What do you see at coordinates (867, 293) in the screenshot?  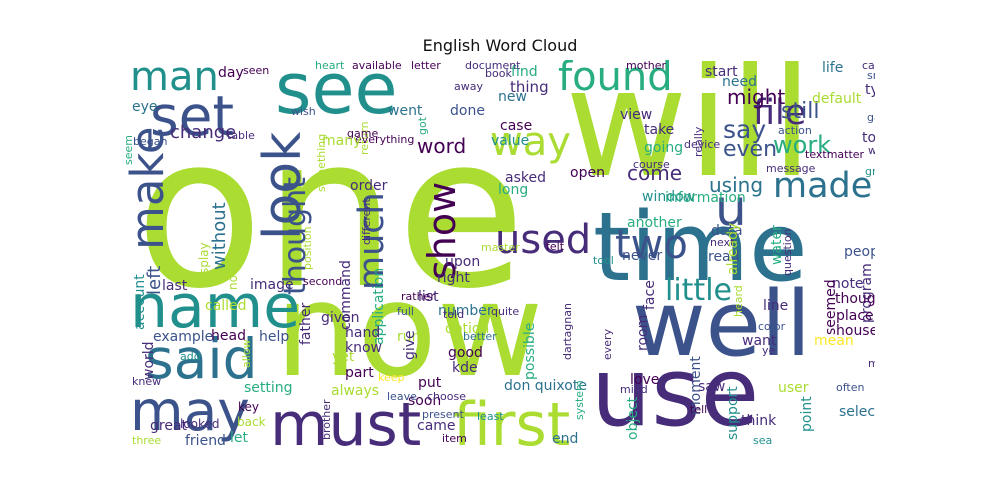 I see `word-program: program` at bounding box center [867, 293].